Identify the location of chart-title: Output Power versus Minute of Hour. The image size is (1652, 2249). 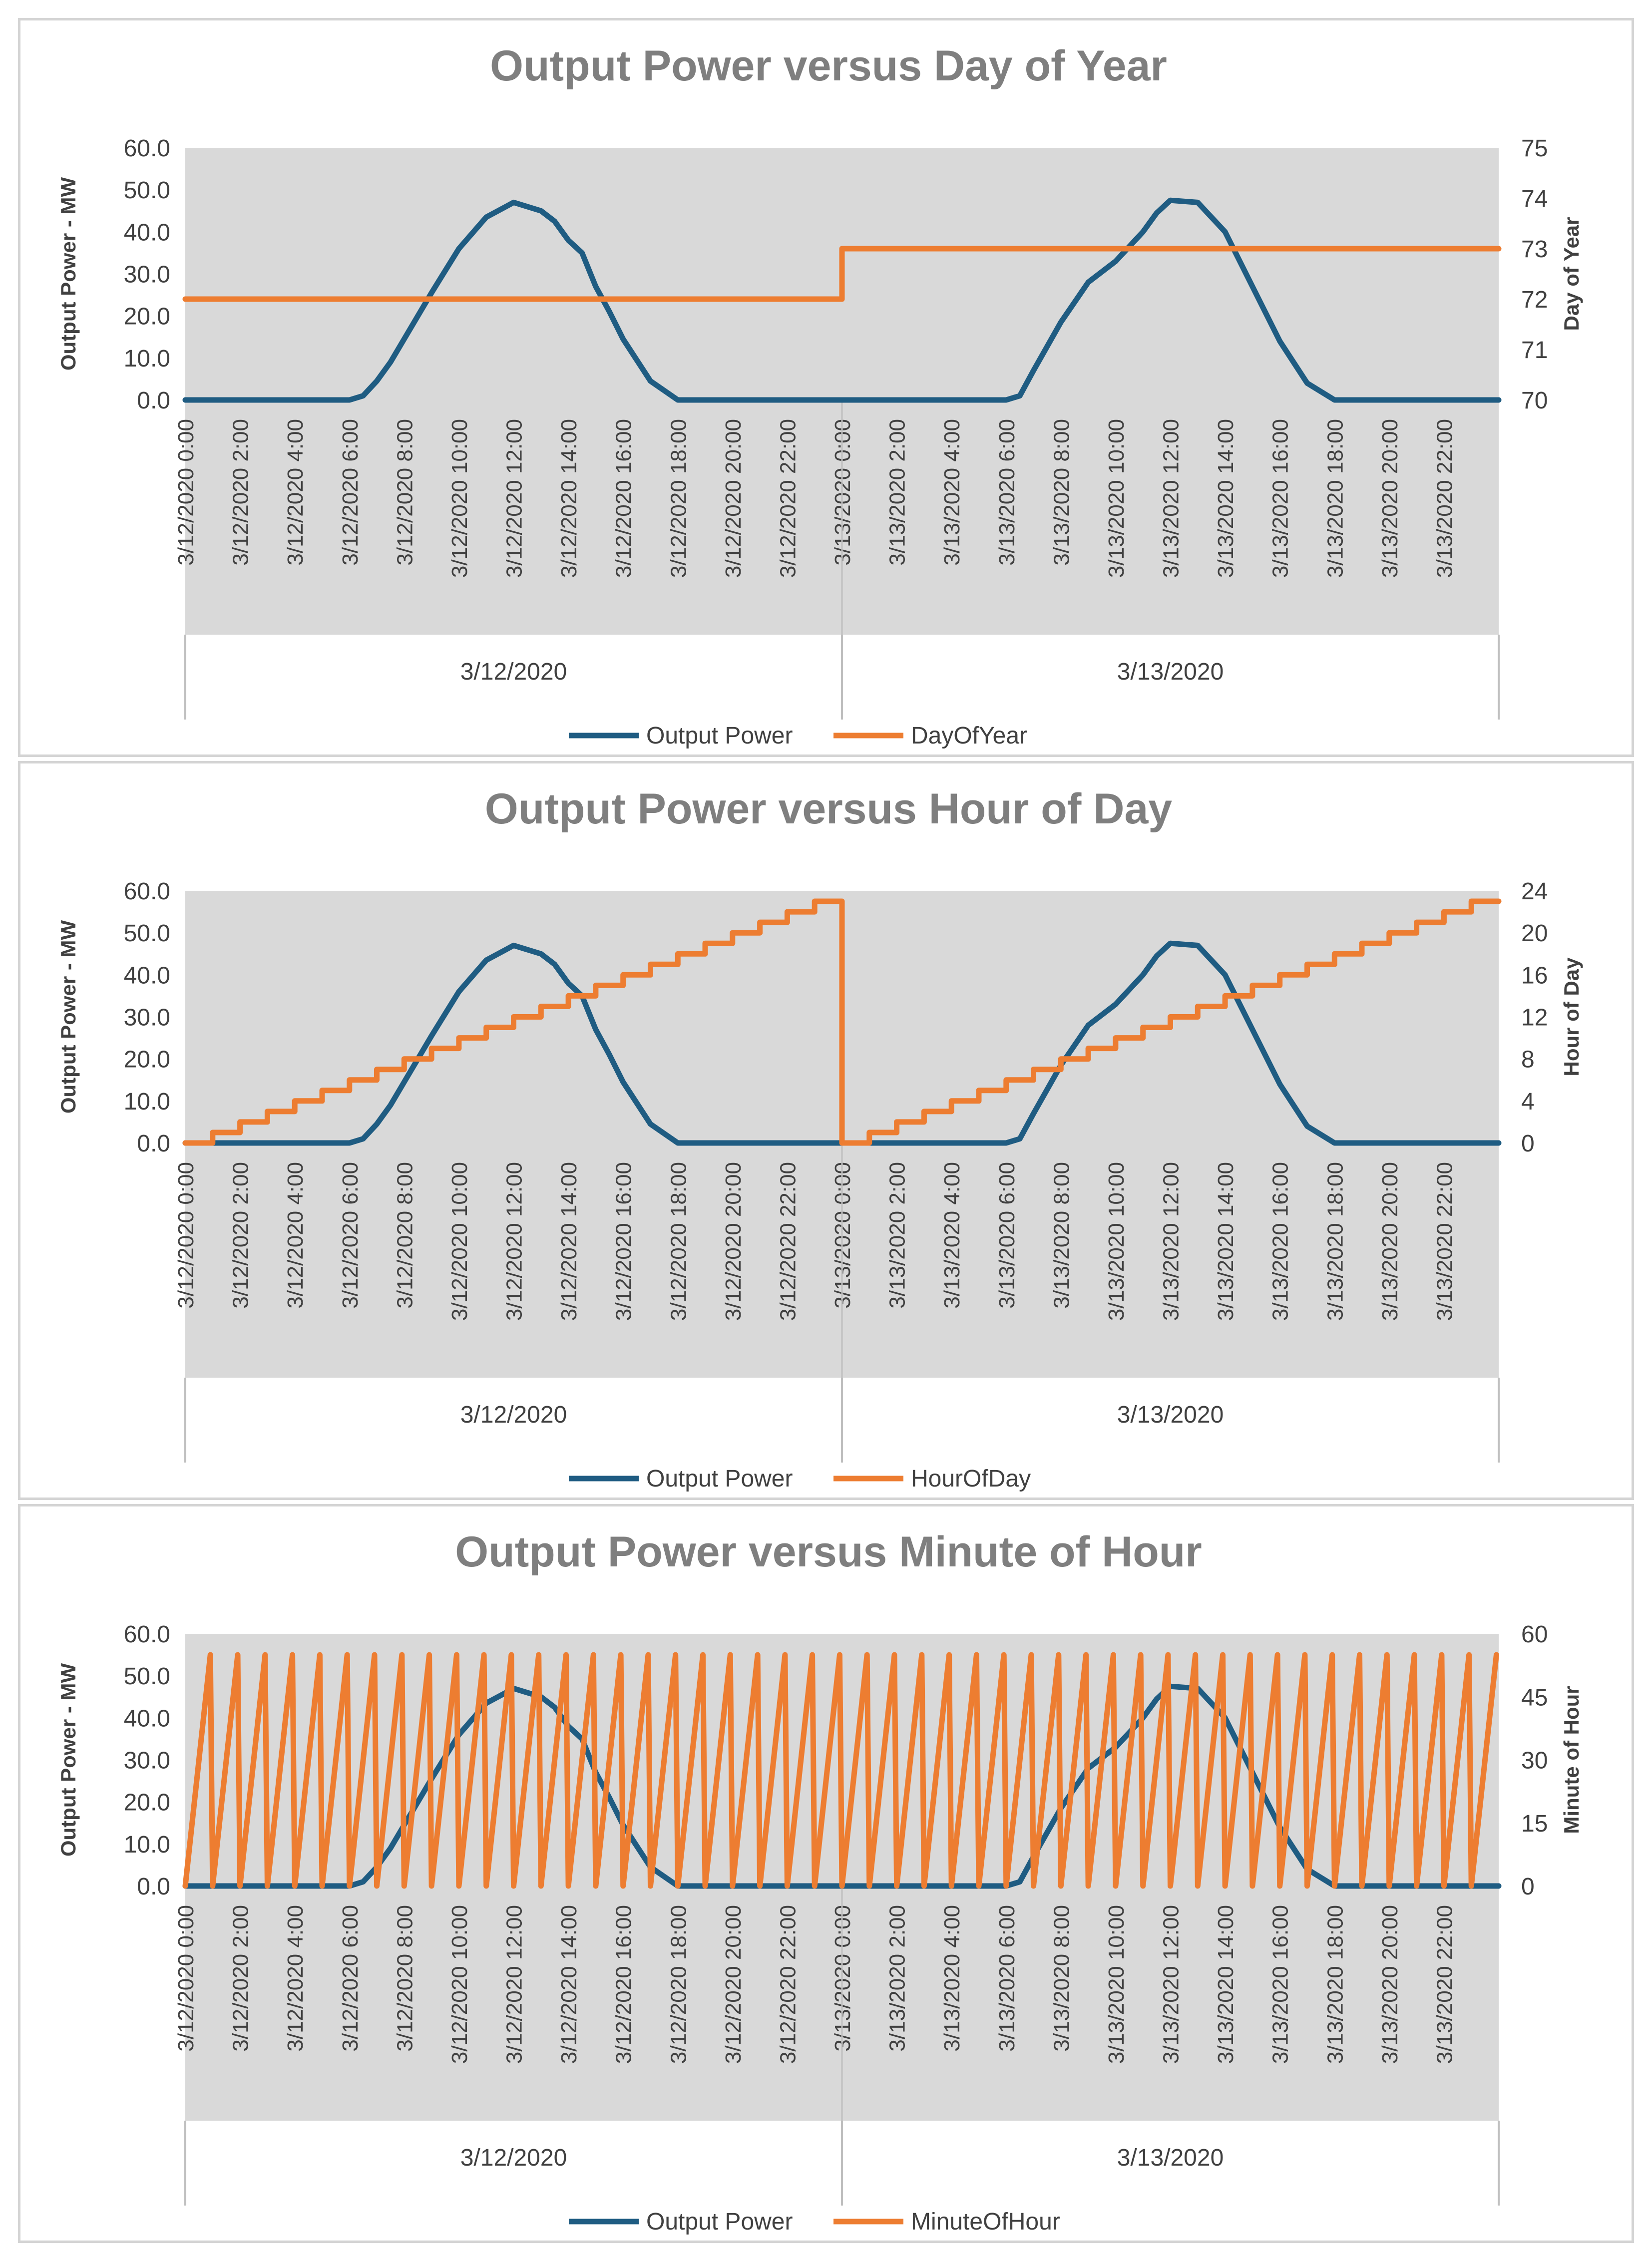
(828, 1552).